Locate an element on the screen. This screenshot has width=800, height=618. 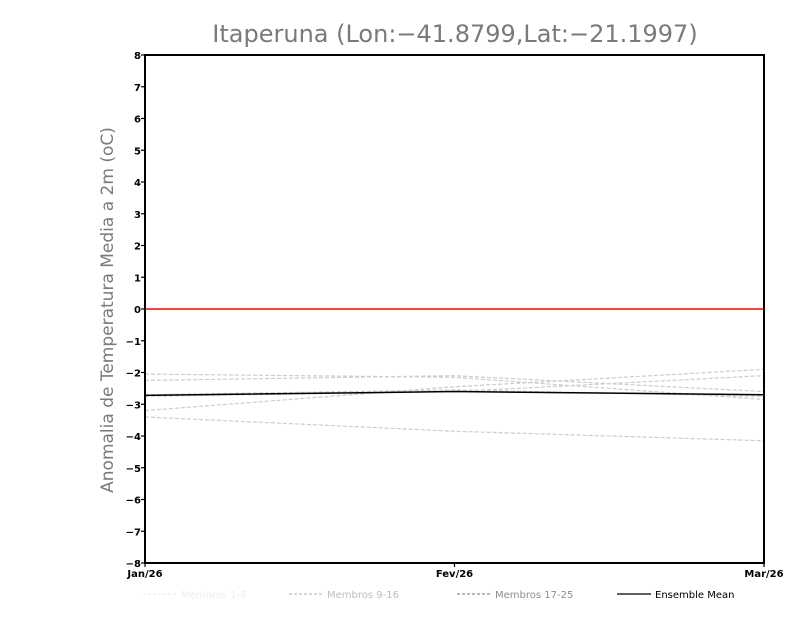
chart-title: Itaperuna (Lon:−41.8799,Lat:−21.1997) is located at coordinates (454, 34).